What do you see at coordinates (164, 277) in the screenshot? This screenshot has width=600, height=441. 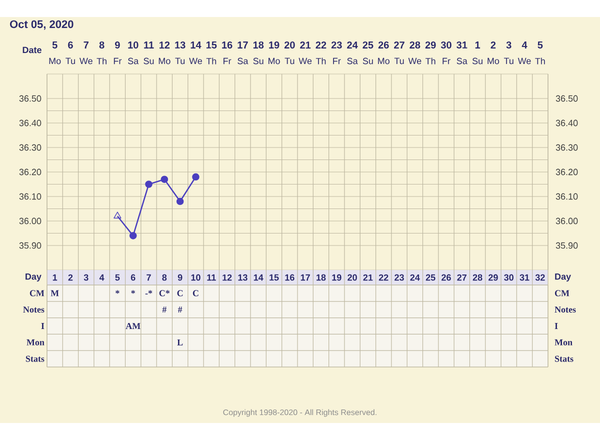 I see `x-tick-label: 8` at bounding box center [164, 277].